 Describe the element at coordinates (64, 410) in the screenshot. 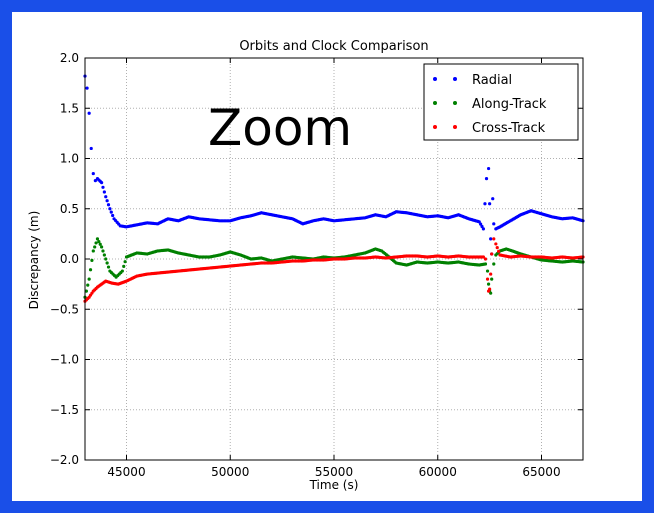

I see `y-tick-label: −1.5` at that location.